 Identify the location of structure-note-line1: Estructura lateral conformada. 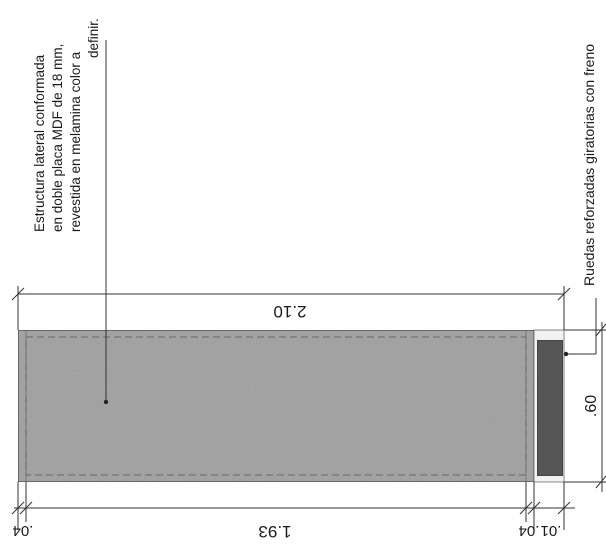
(39, 143).